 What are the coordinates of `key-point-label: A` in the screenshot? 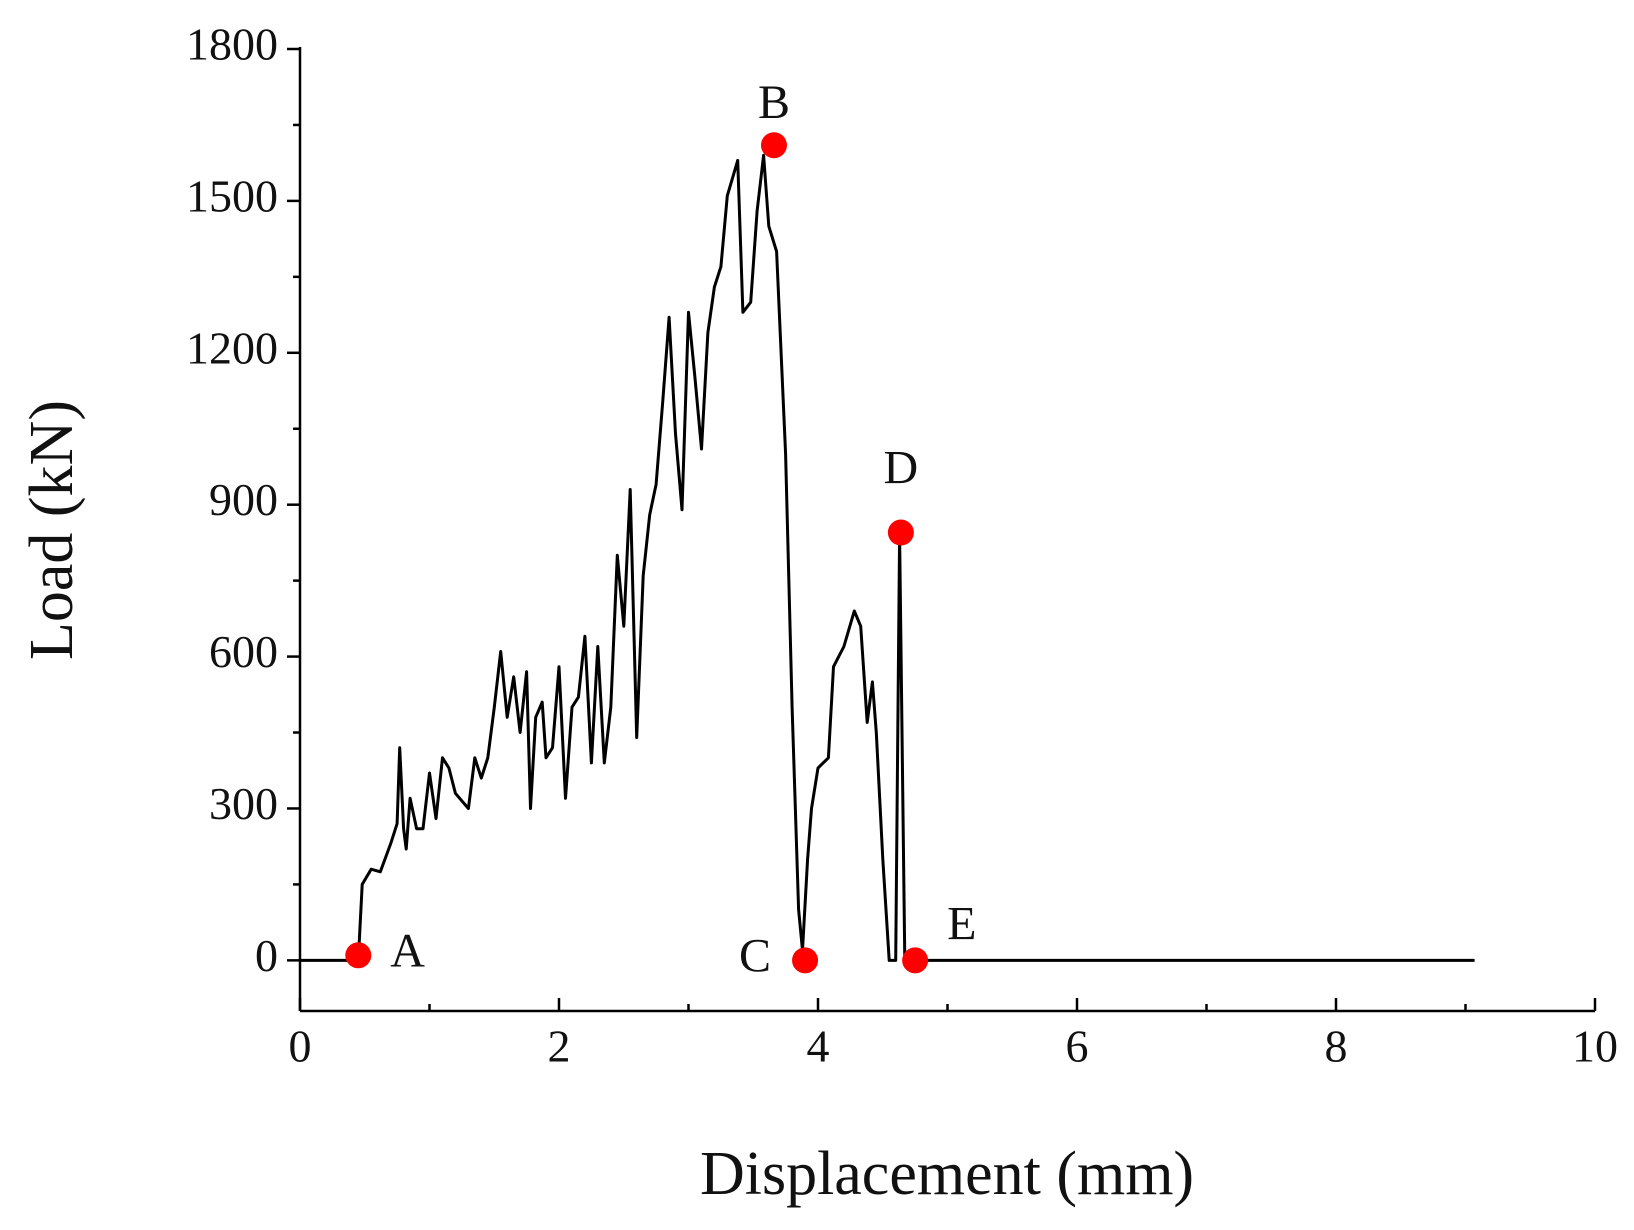 It's located at (407, 950).